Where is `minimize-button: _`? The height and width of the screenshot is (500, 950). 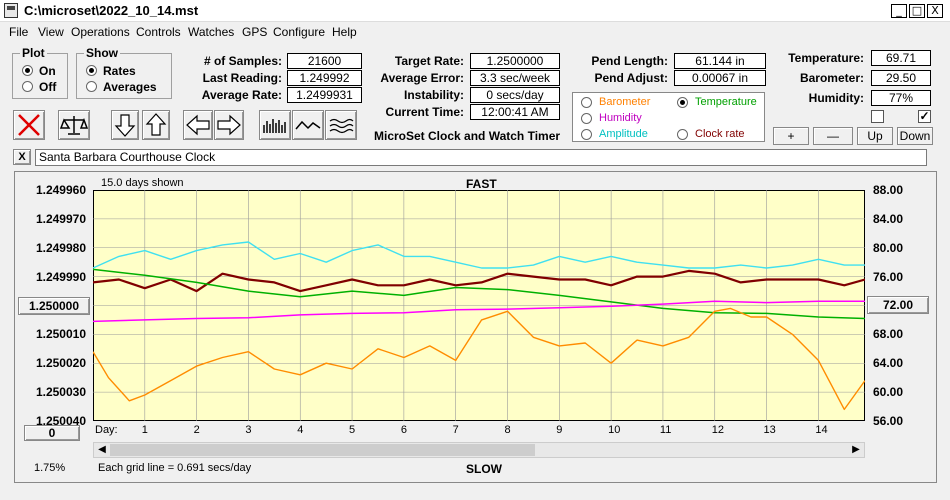 minimize-button: _ is located at coordinates (899, 11).